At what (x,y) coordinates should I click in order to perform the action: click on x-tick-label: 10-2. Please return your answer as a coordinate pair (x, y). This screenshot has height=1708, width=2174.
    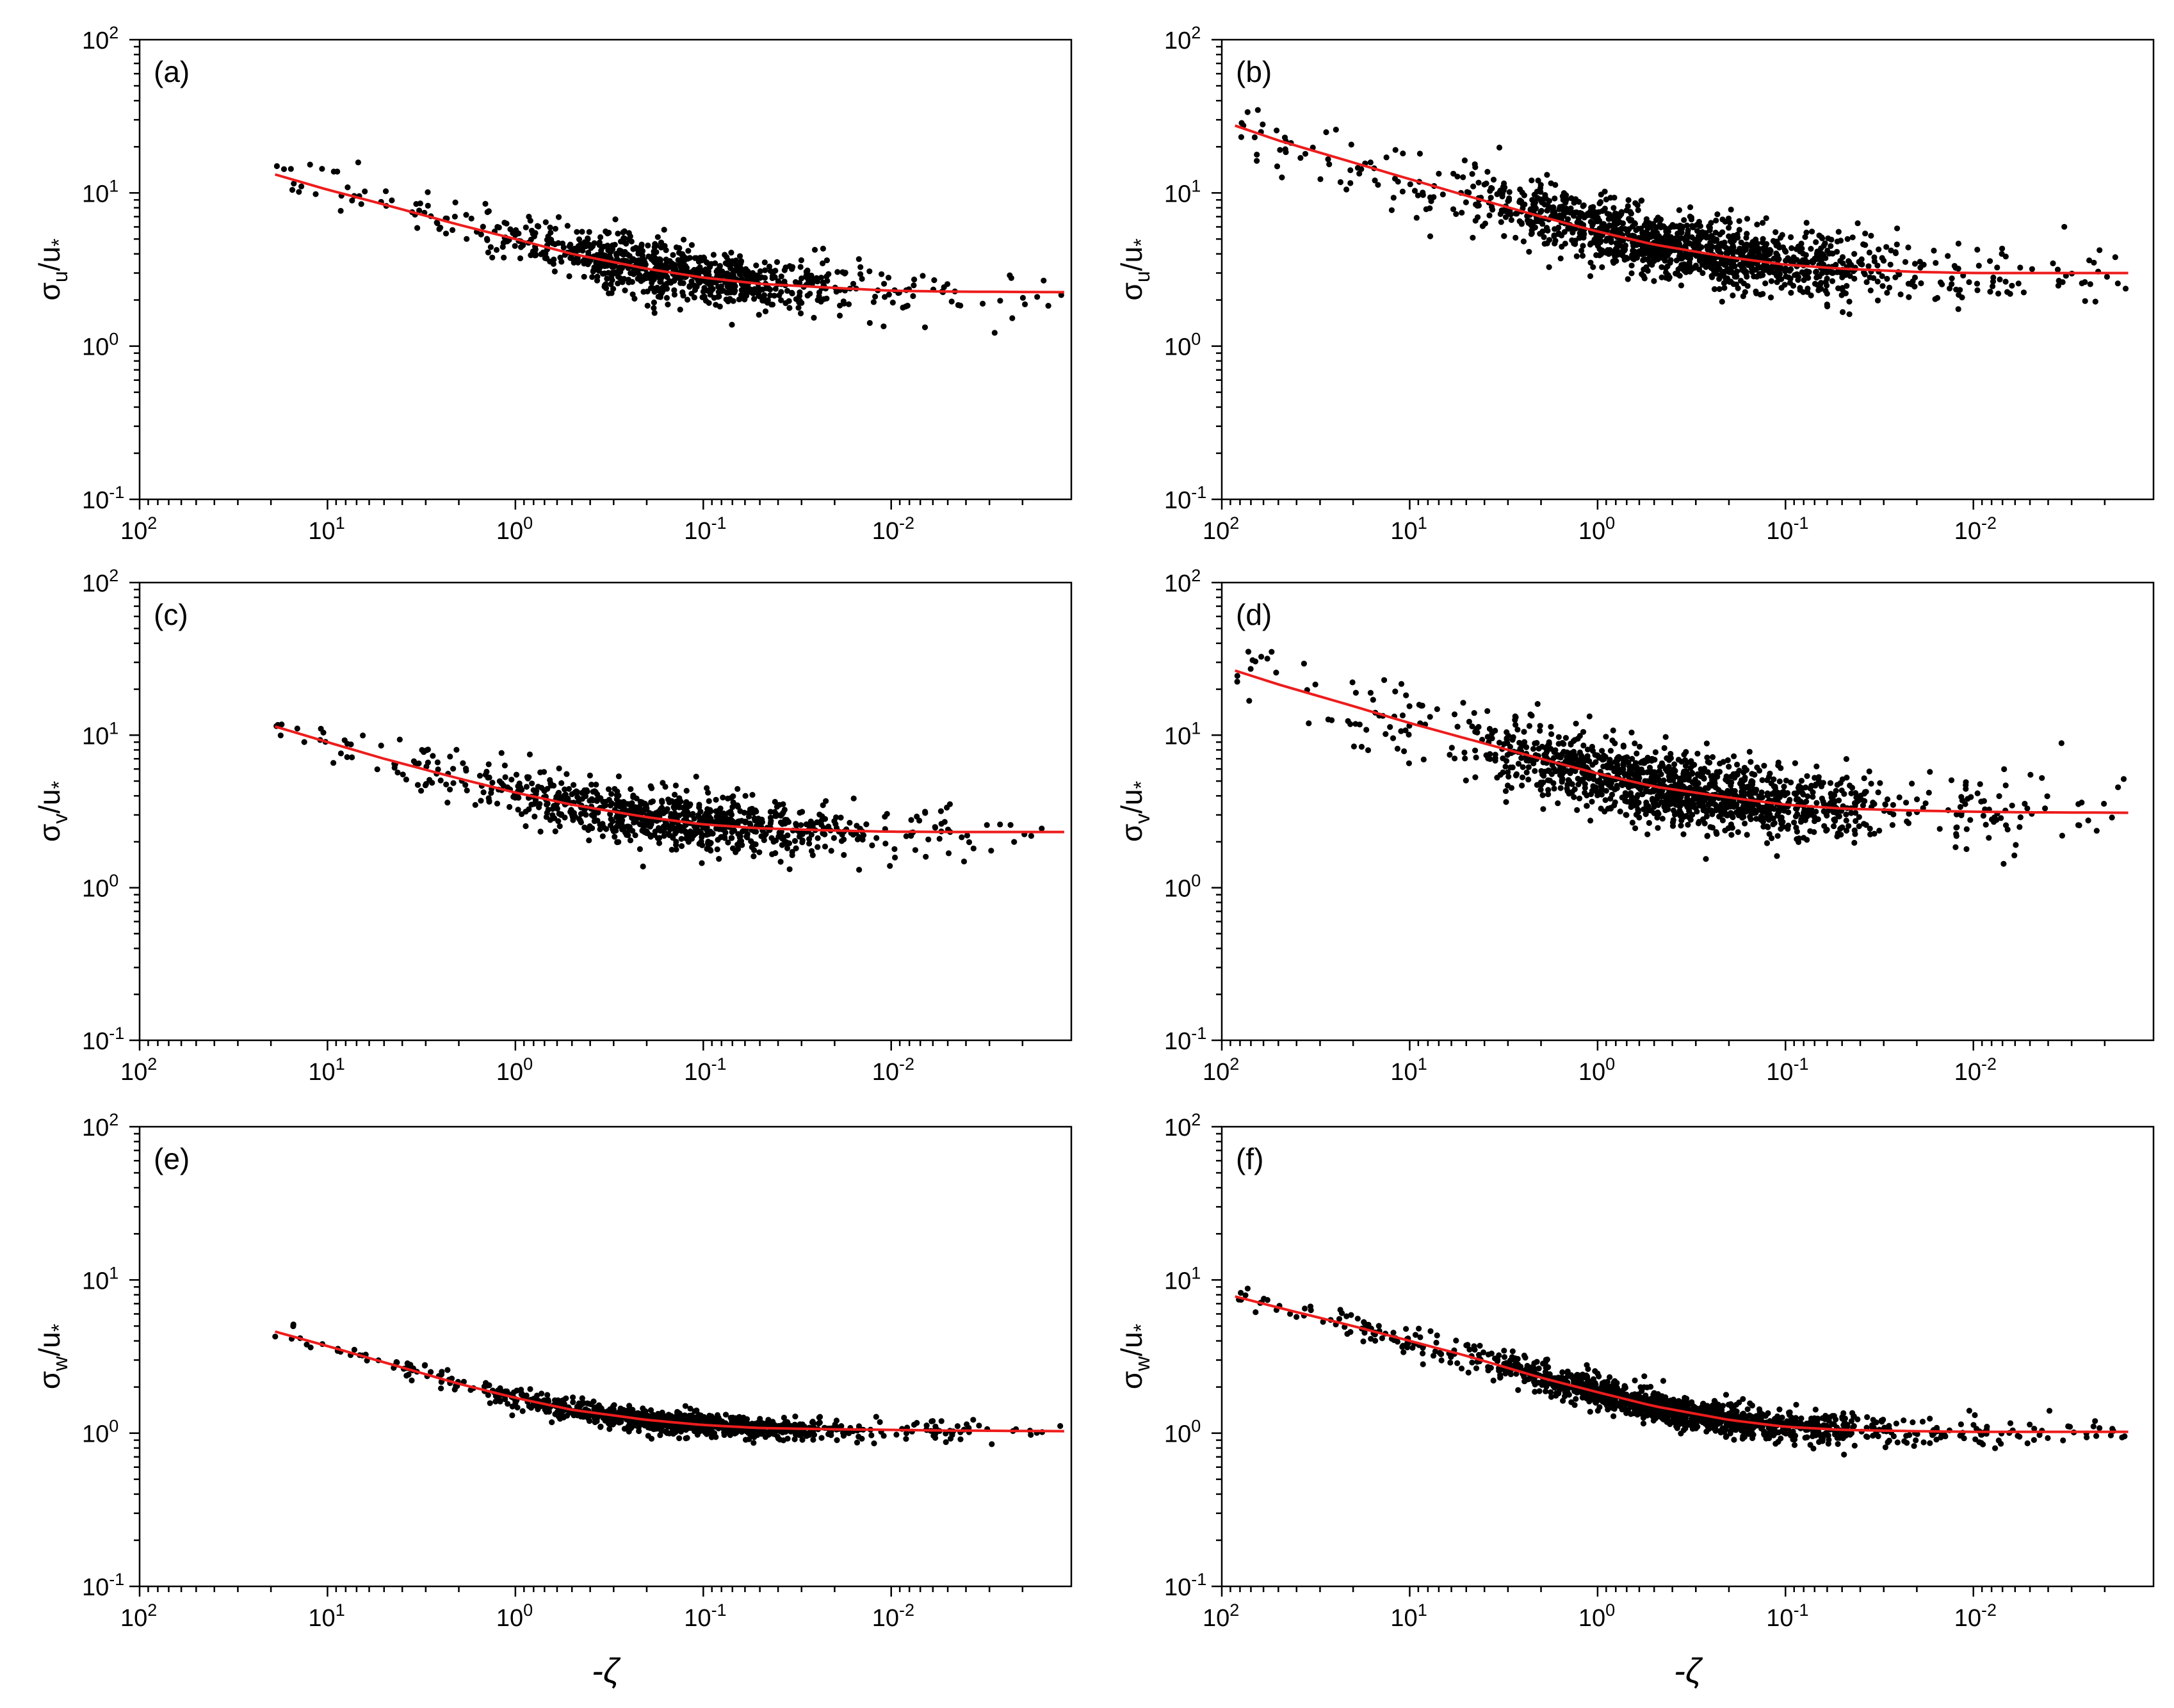
    Looking at the image, I should click on (893, 529).